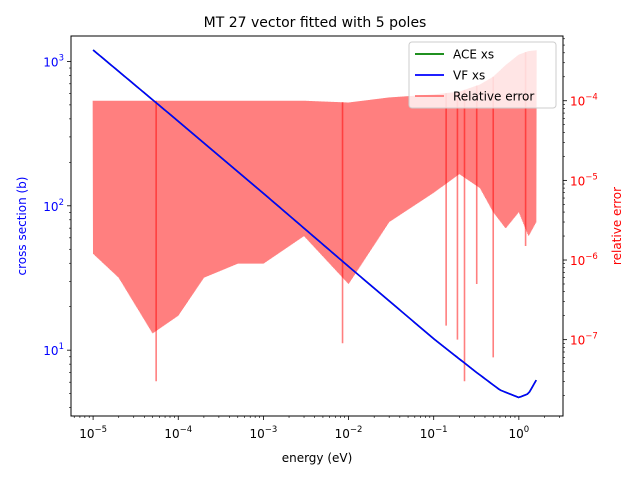 This screenshot has width=640, height=480. Describe the element at coordinates (93, 433) in the screenshot. I see `x-tick-label: 10⁻⁵` at that location.